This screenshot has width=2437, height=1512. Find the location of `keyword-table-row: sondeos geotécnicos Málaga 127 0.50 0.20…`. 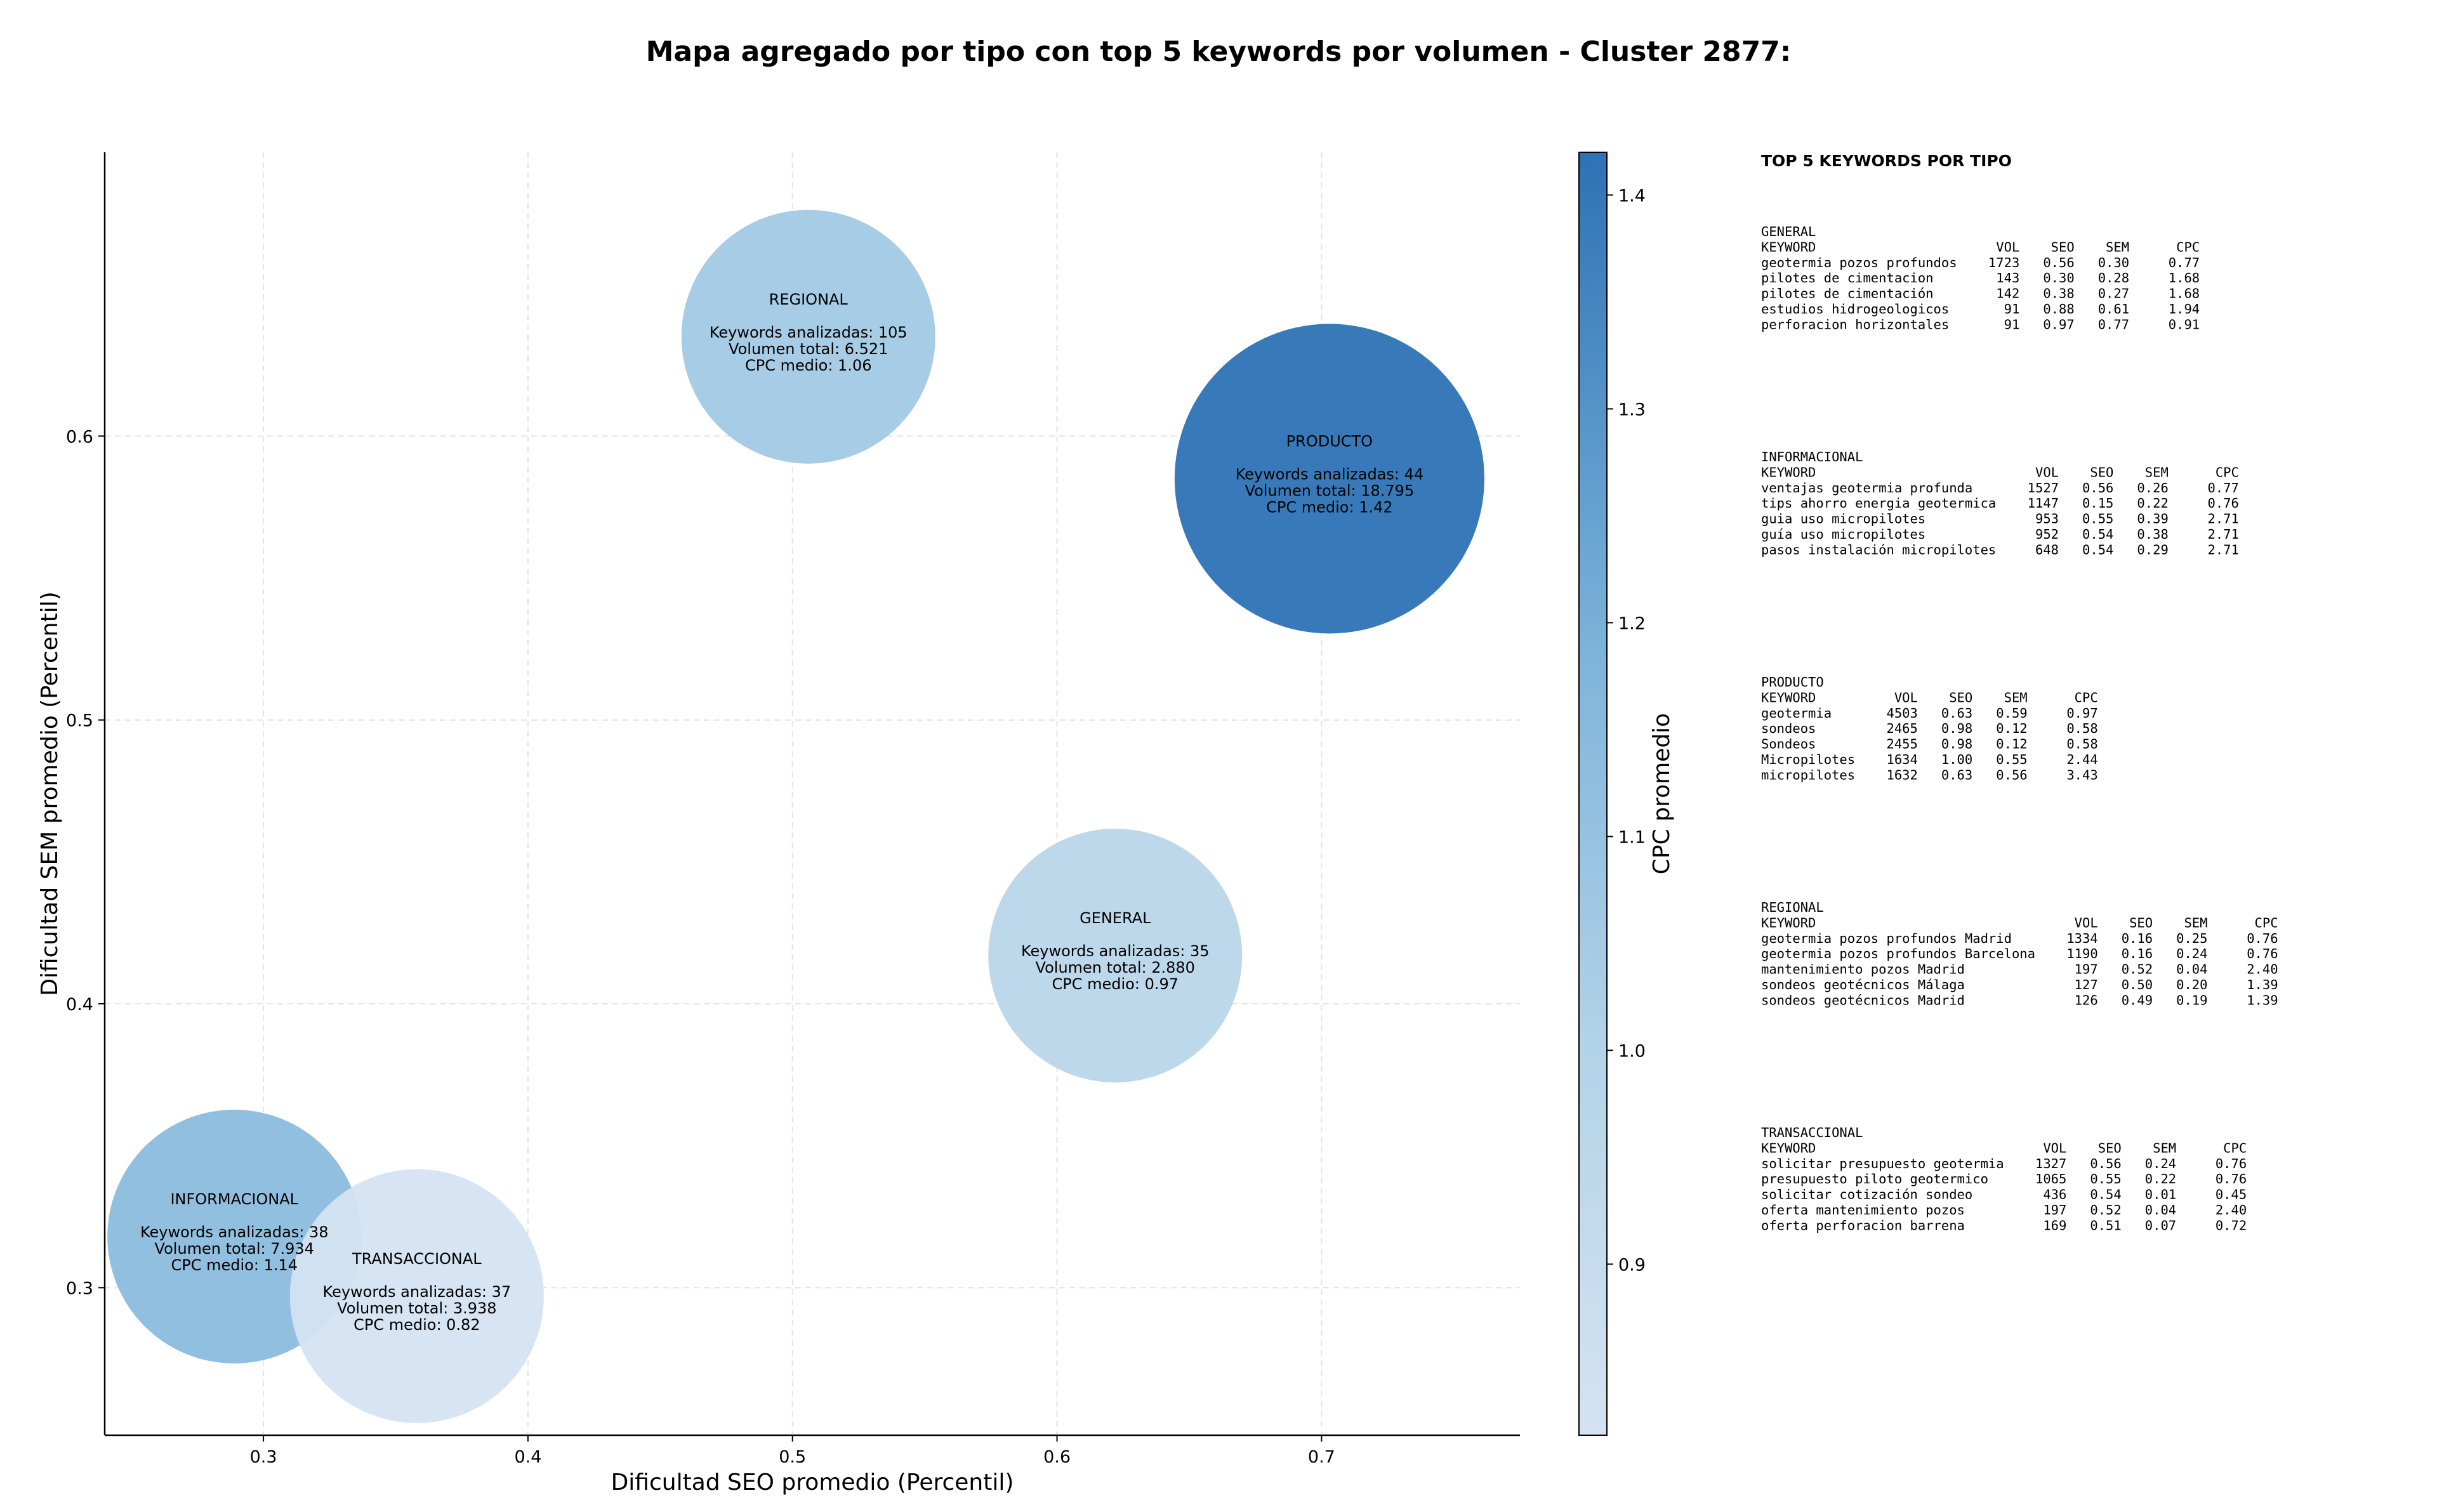

keyword-table-row: sondeos geotécnicos Málaga 127 0.50 0.20… is located at coordinates (2019, 985).